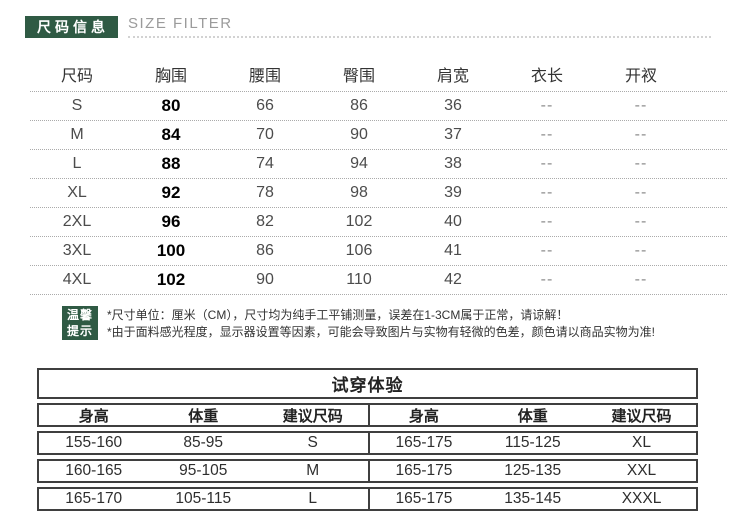  I want to click on size-label: S, so click(77, 105).